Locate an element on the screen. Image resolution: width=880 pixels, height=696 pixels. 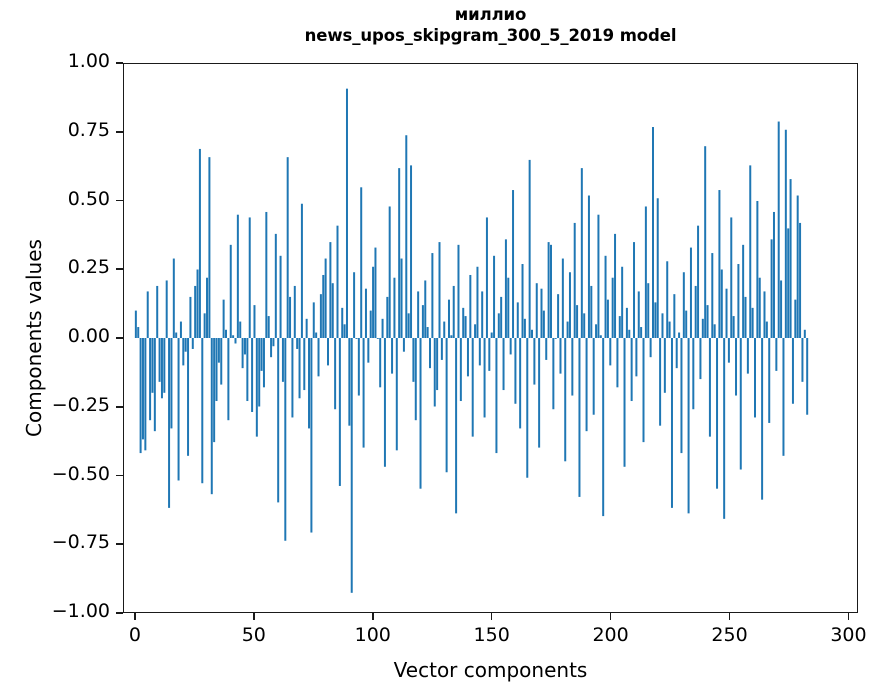
chart-title-line-1: миллио is located at coordinates (490, 14).